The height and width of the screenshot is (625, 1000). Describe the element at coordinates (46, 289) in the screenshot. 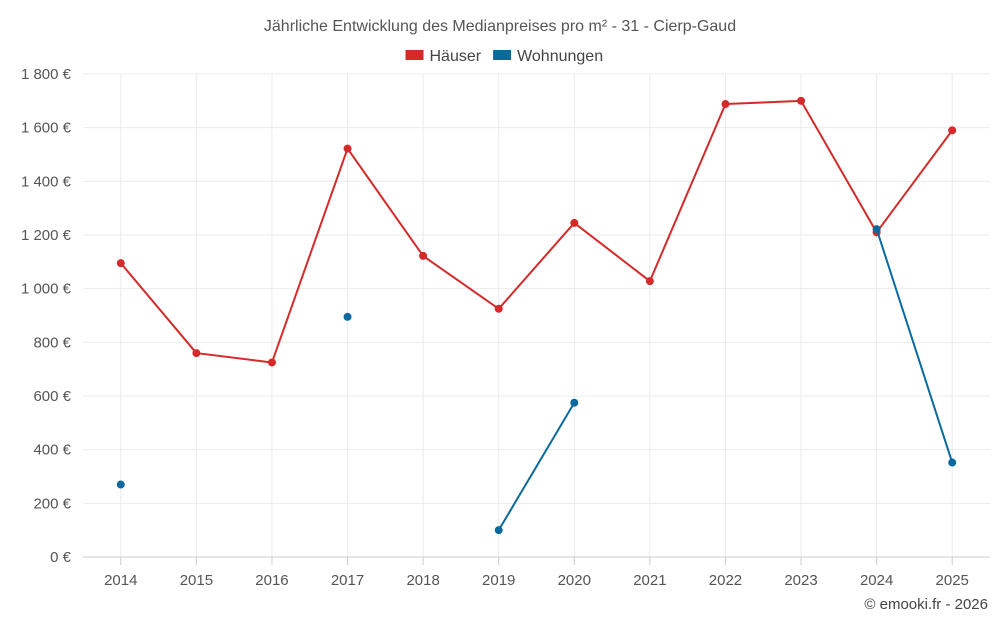

I see `y-tick-label: 1 000 €` at that location.